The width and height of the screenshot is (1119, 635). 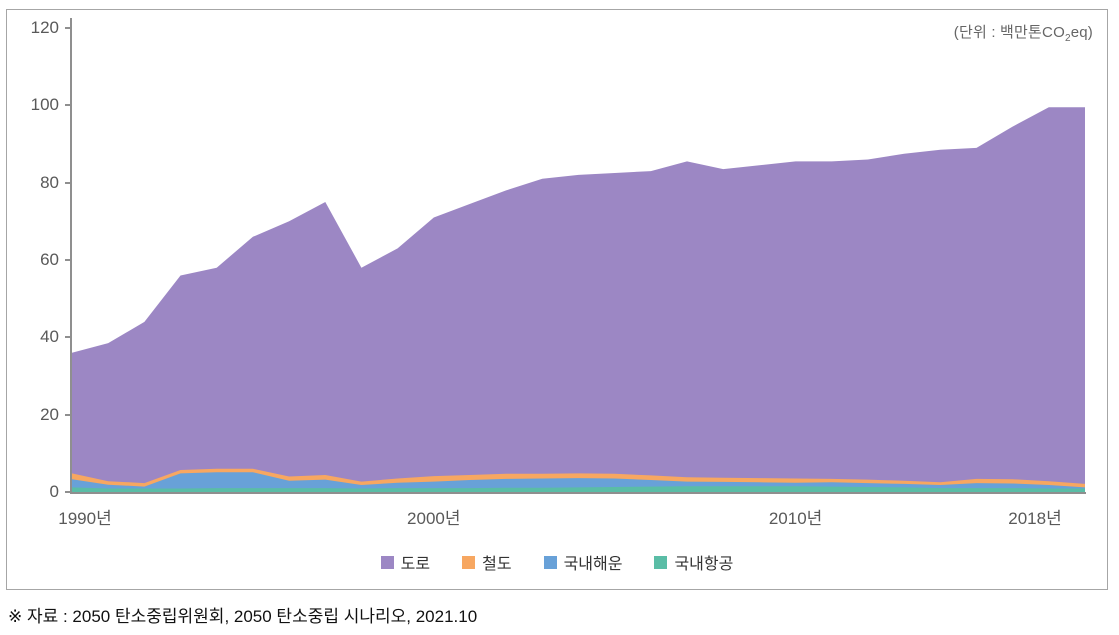 I want to click on x-tick-label: 1990년, so click(x=85, y=518).